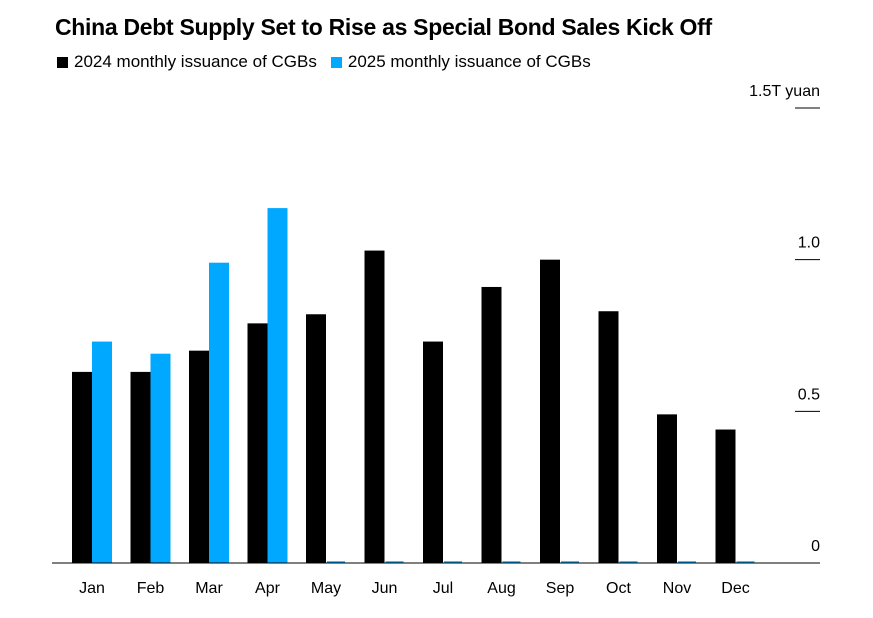 This screenshot has width=873, height=618. I want to click on y-tick-label-1: 0.5, so click(809, 394).